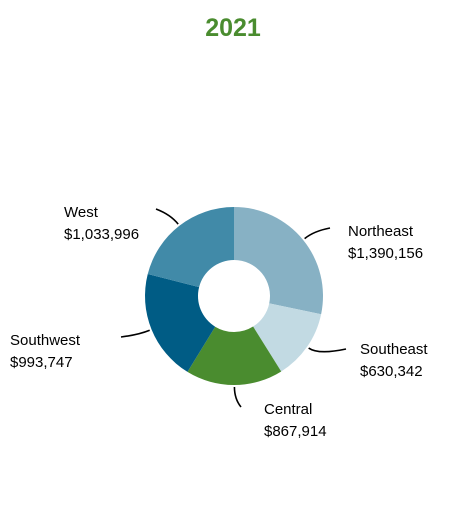  I want to click on slice-southwest, so click(180, 323).